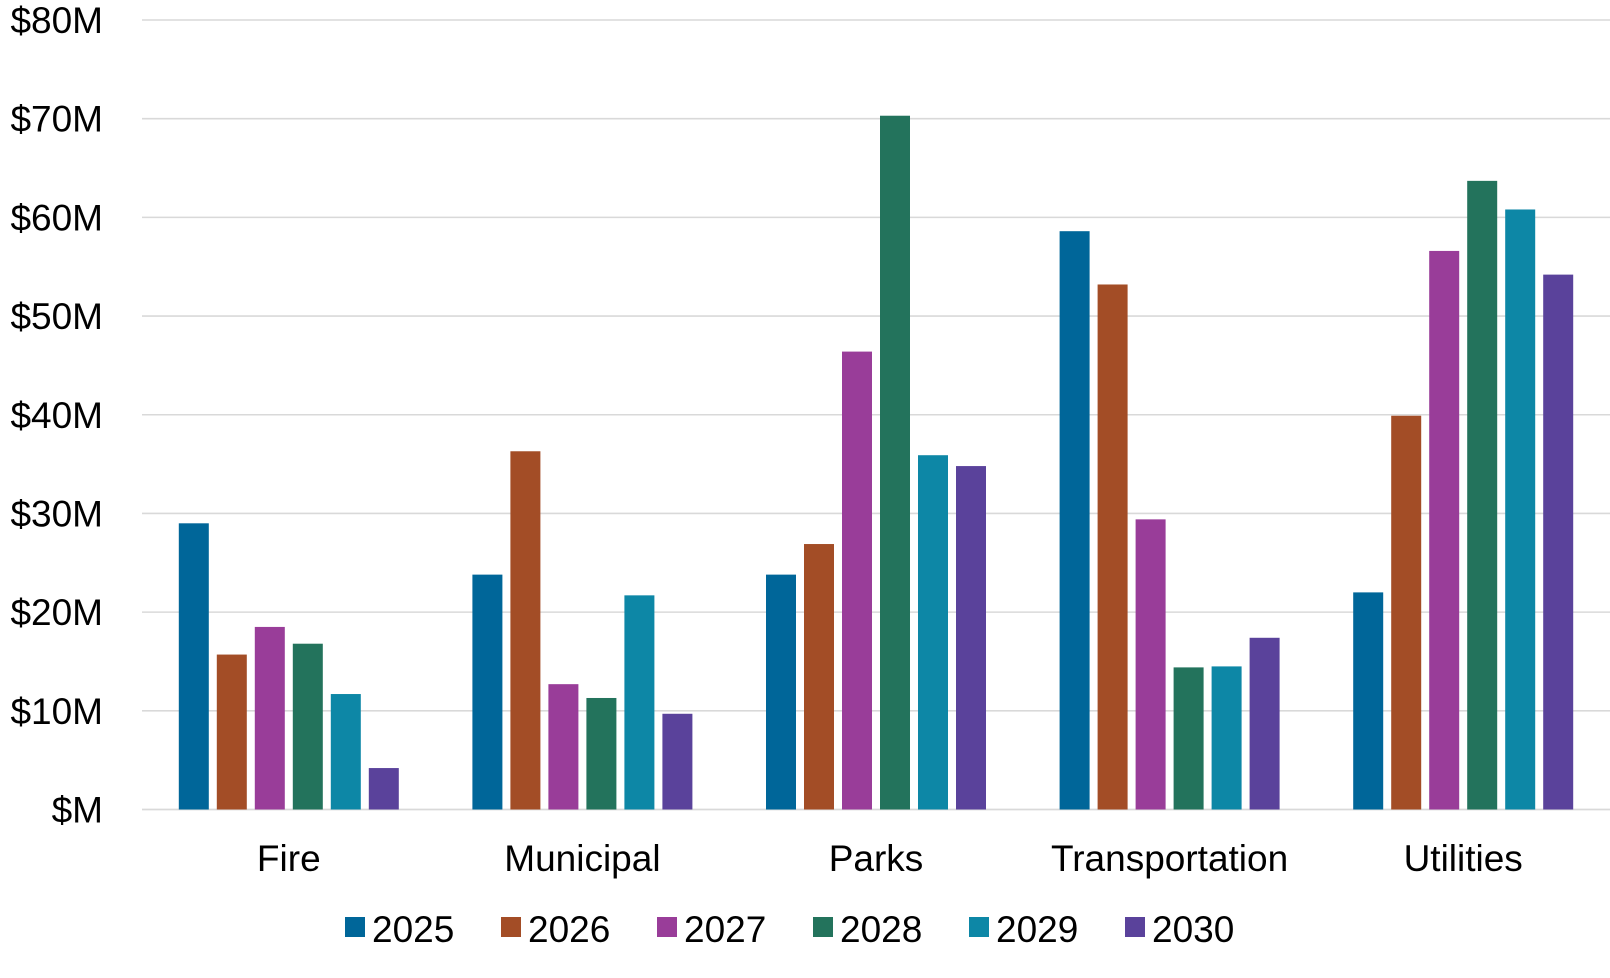 This screenshot has width=1610, height=978. I want to click on y-tick-label: $80M, so click(56, 20).